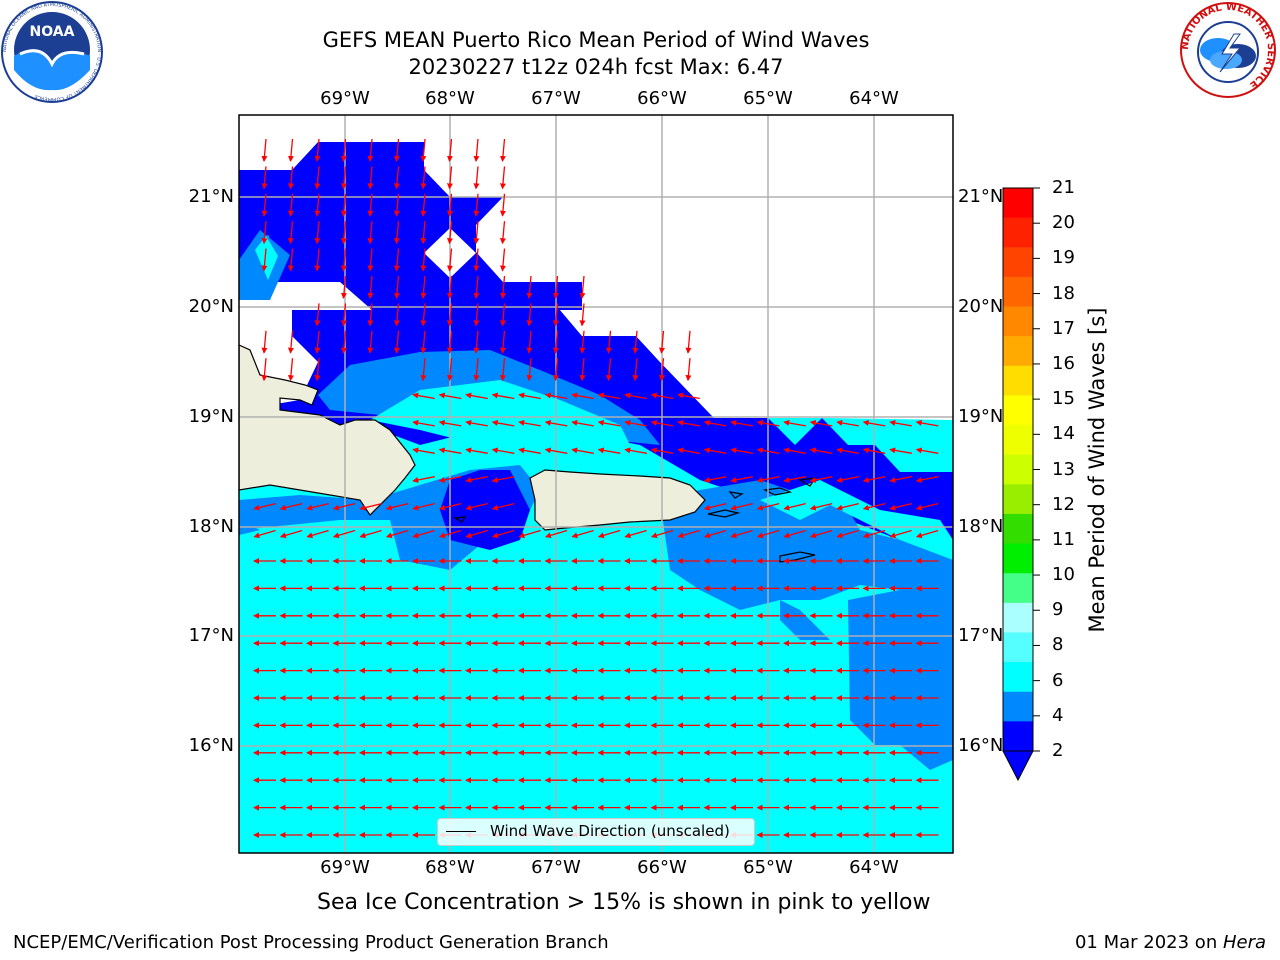 Image resolution: width=1280 pixels, height=960 pixels. What do you see at coordinates (981, 635) in the screenshot?
I see `lat-label-right: 17°N` at bounding box center [981, 635].